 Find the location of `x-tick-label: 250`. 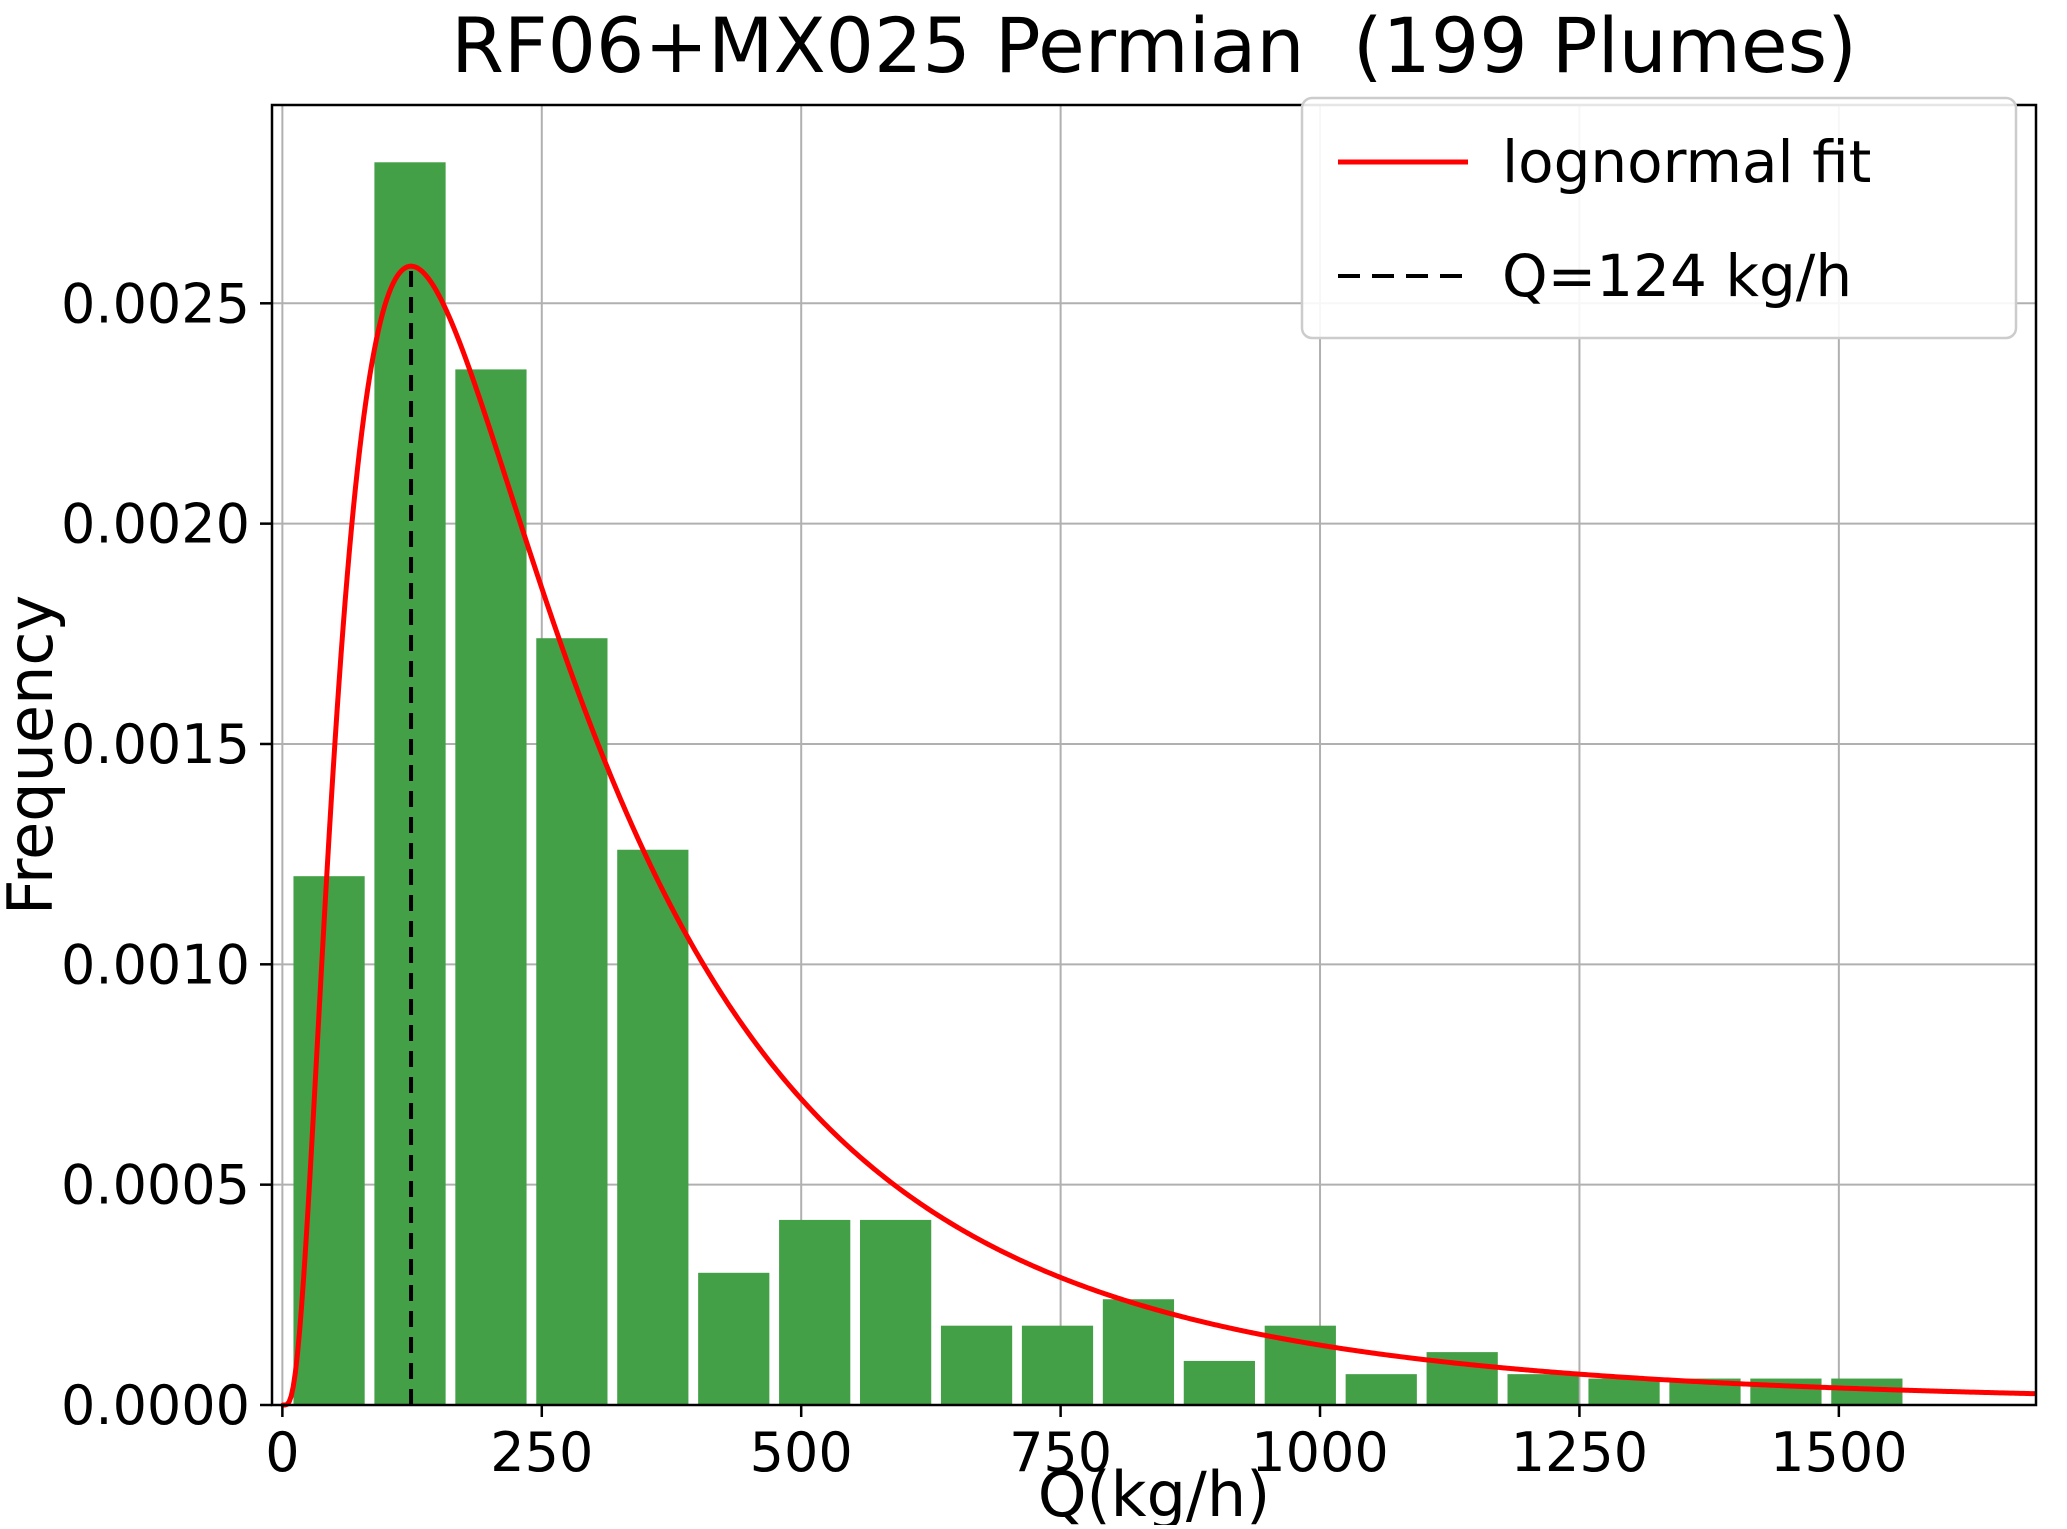

x-tick-label: 250 is located at coordinates (541, 1452).